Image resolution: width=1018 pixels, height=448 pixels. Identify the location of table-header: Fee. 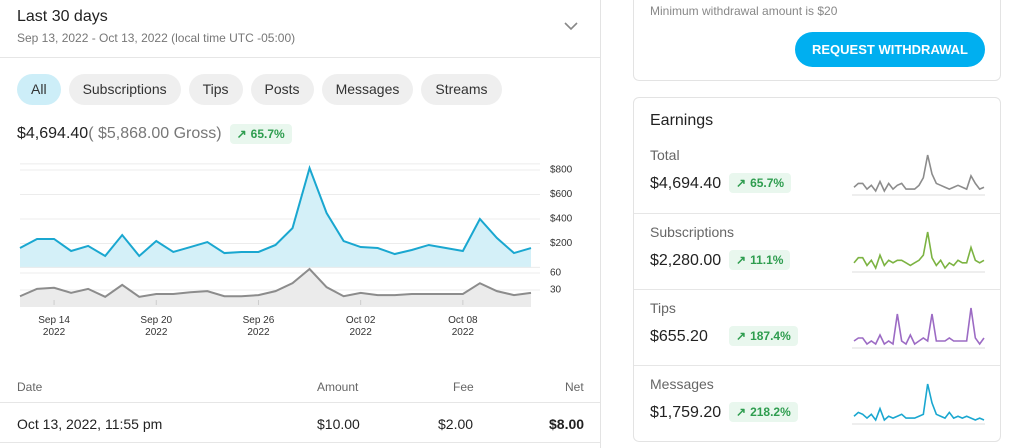
(463, 387).